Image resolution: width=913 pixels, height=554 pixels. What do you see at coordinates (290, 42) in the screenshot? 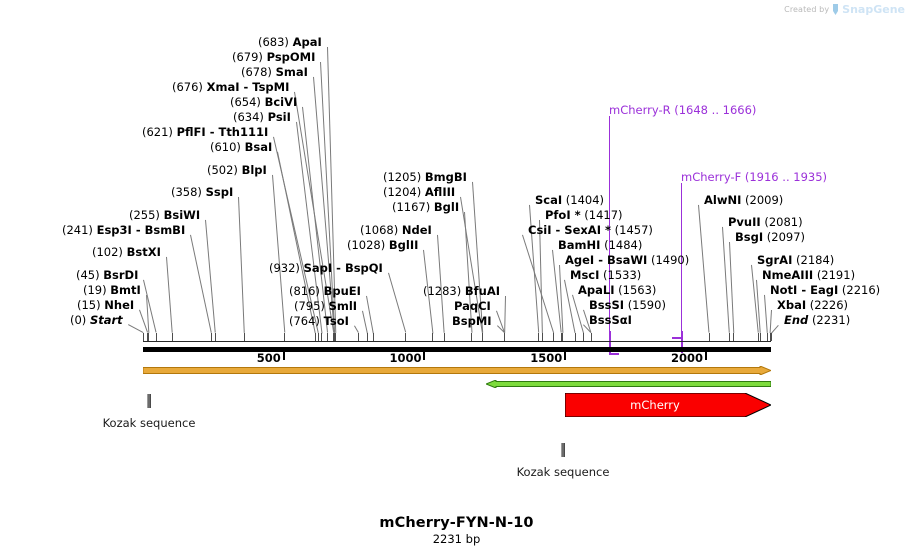
I see `enzyme-label: (683) ApaI` at bounding box center [290, 42].